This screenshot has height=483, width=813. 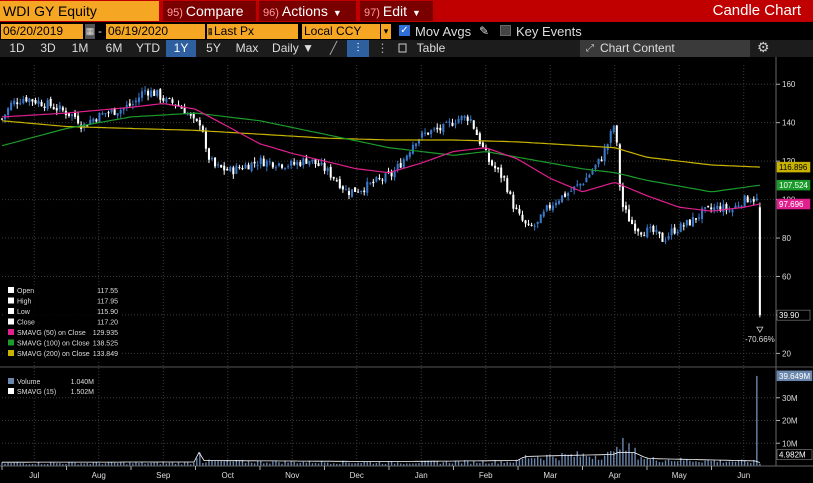 I want to click on table-icon, so click(x=402, y=47).